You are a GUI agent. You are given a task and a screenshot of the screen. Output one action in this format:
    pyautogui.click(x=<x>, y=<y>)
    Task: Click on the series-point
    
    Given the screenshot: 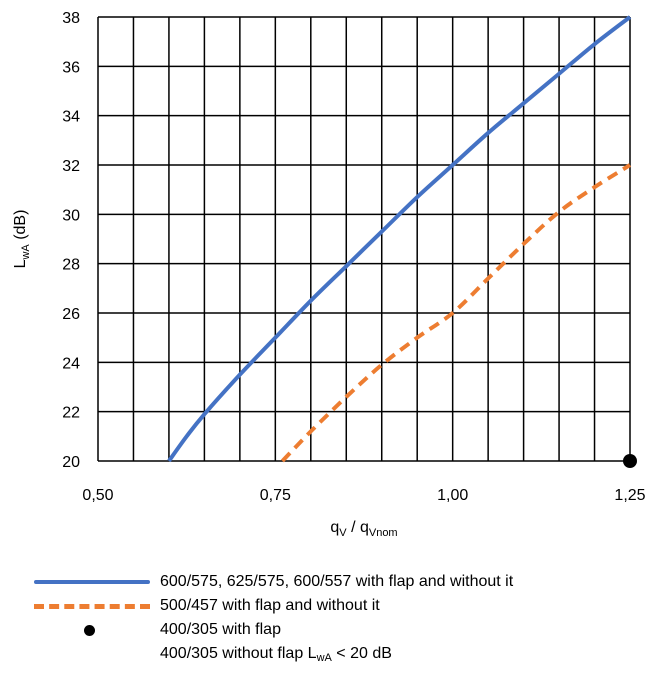 What is the action you would take?
    pyautogui.click(x=630, y=461)
    